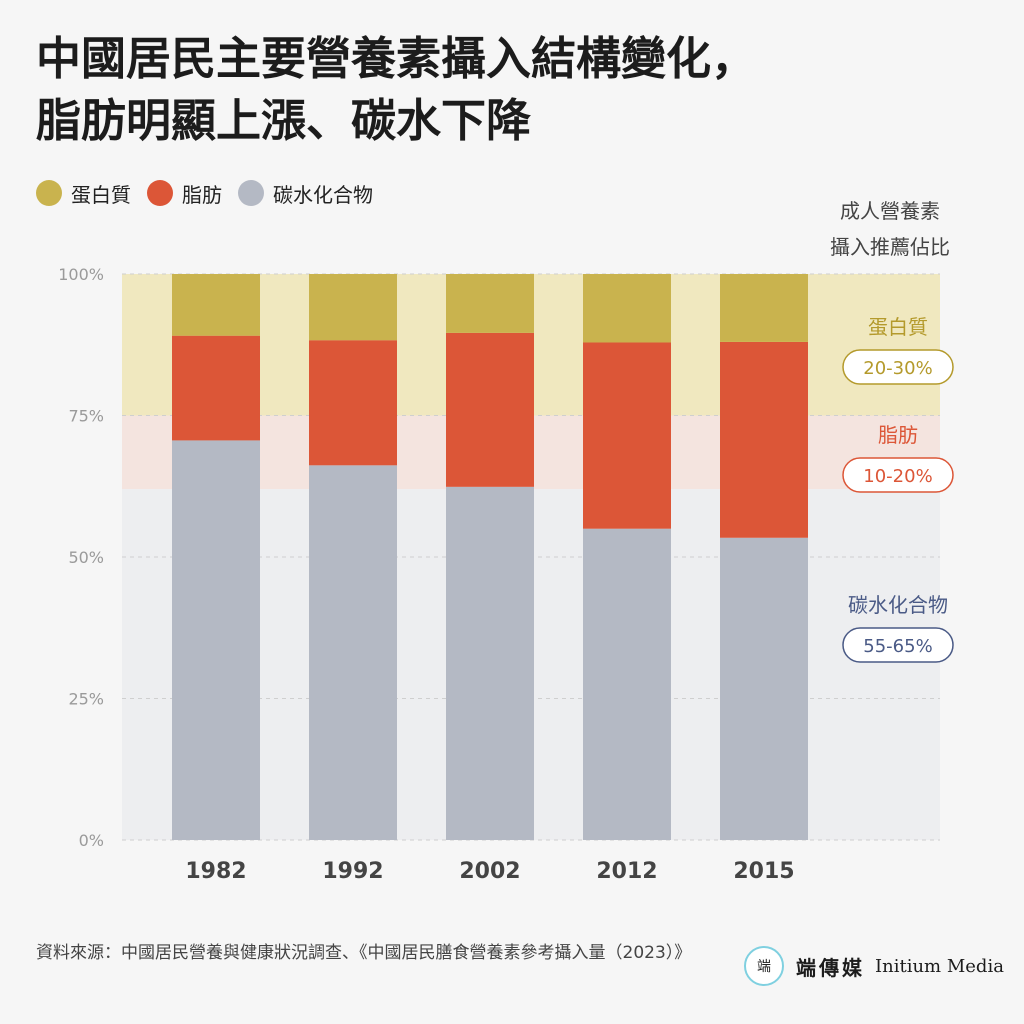 This screenshot has height=1024, width=1024. Describe the element at coordinates (626, 871) in the screenshot. I see `x-tick-label: 2012` at that location.